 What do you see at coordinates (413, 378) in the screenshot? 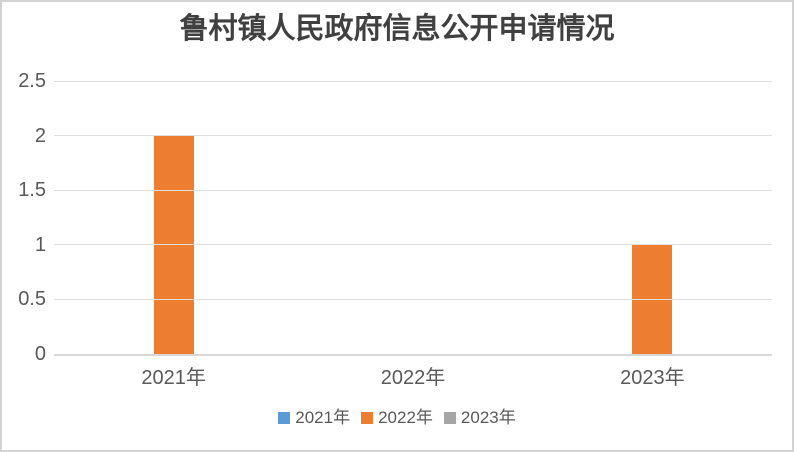
I see `x-axis-category-label: 2022年` at bounding box center [413, 378].